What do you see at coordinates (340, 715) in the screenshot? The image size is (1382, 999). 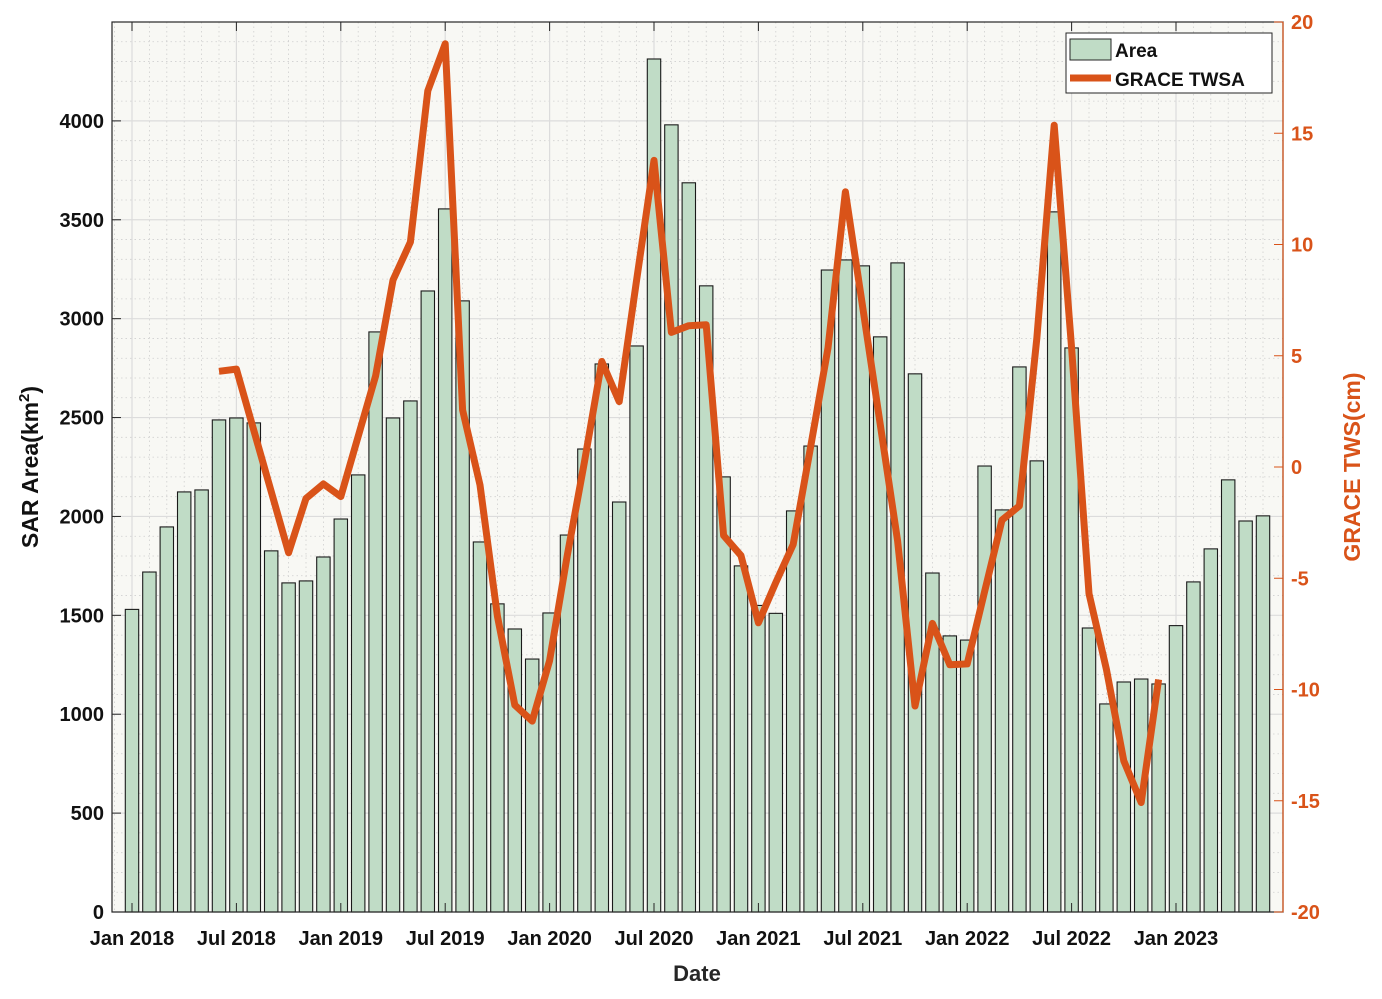 I see `bar-area-jan-2019` at bounding box center [340, 715].